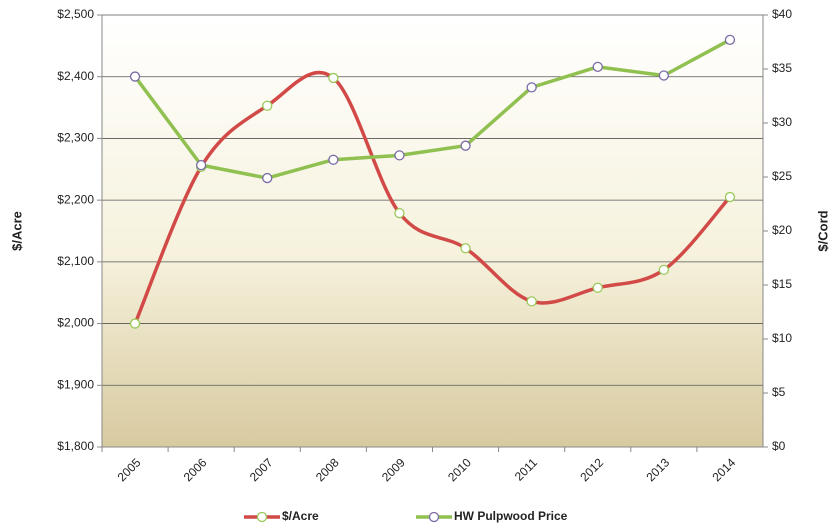  I want to click on y2-tick-label: $25, so click(782, 176).